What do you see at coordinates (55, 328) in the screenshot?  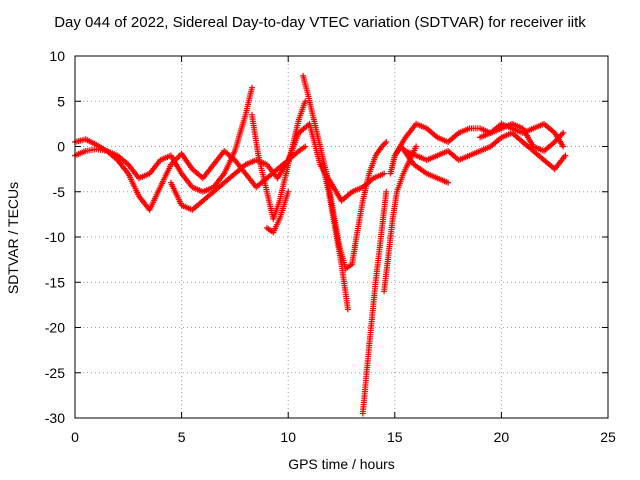 I see `y-tick-label: -20` at bounding box center [55, 328].